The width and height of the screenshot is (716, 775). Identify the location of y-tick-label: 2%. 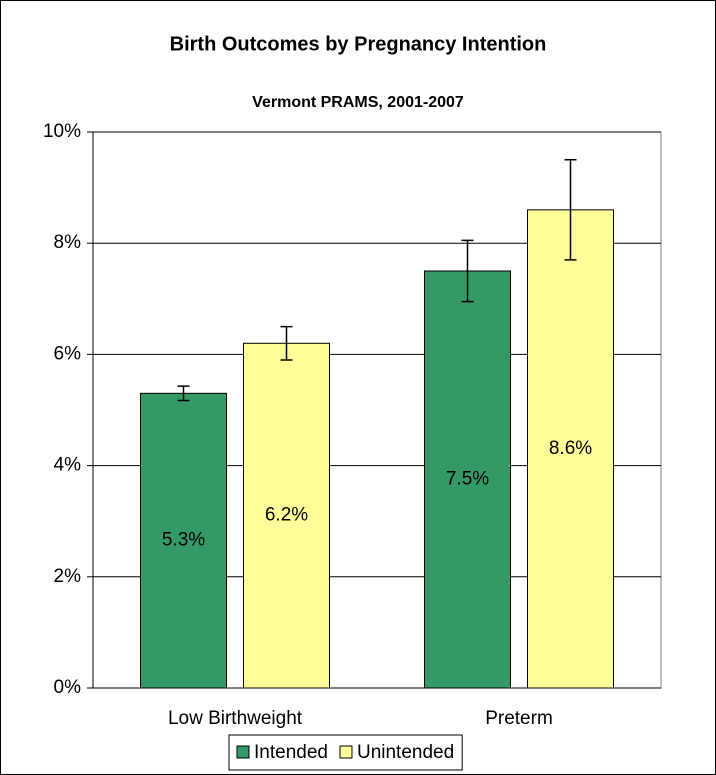
(68, 576).